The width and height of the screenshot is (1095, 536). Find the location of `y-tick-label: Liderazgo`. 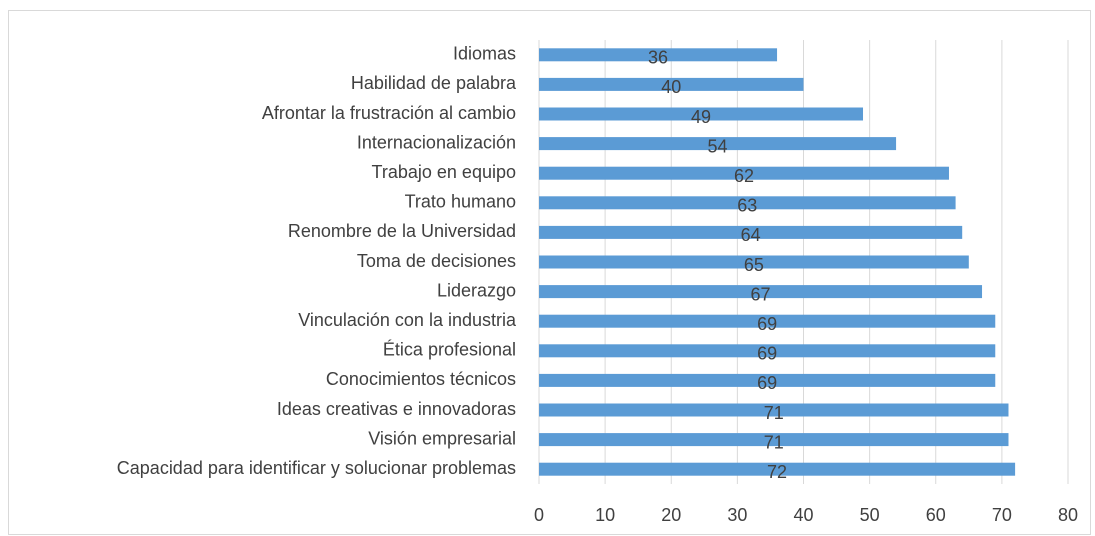

y-tick-label: Liderazgo is located at coordinates (476, 290).